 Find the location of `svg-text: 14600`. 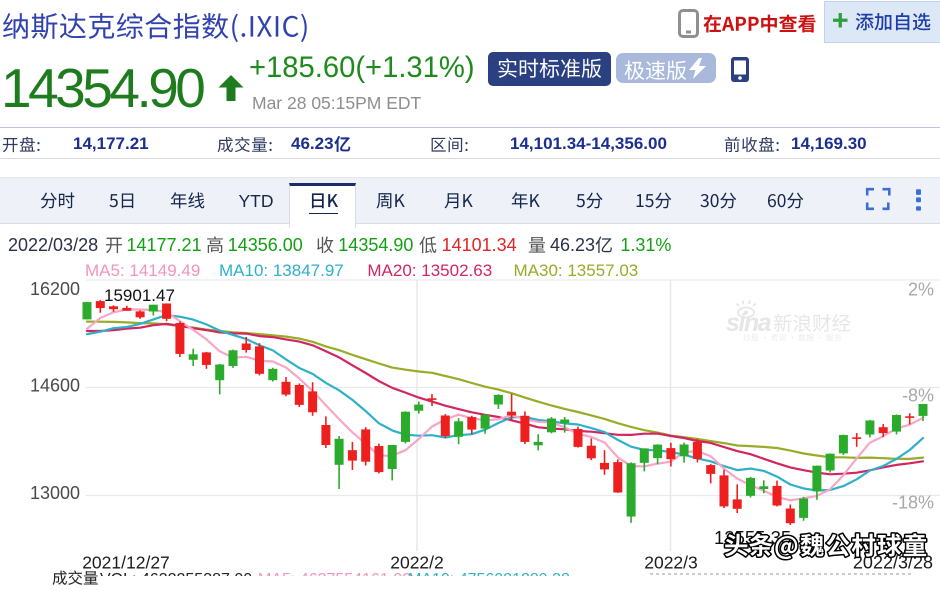

svg-text: 14600 is located at coordinates (55, 385).